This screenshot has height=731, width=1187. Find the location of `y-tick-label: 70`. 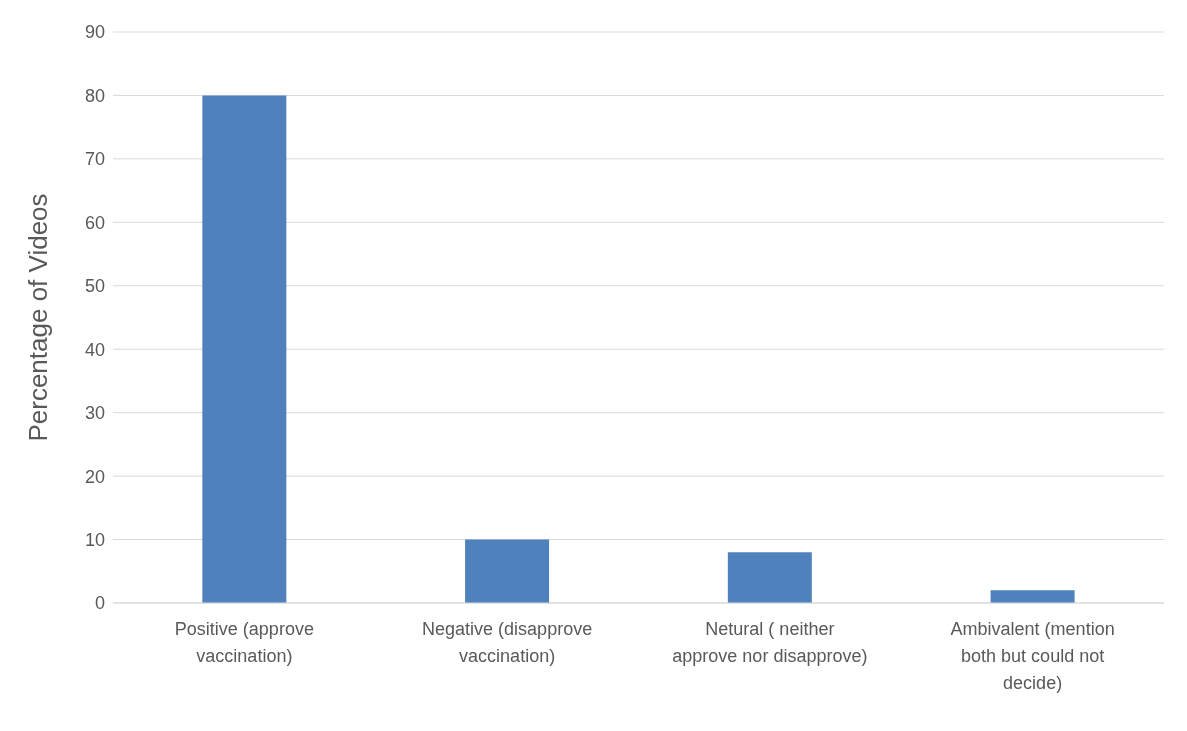

y-tick-label: 70 is located at coordinates (94, 159).